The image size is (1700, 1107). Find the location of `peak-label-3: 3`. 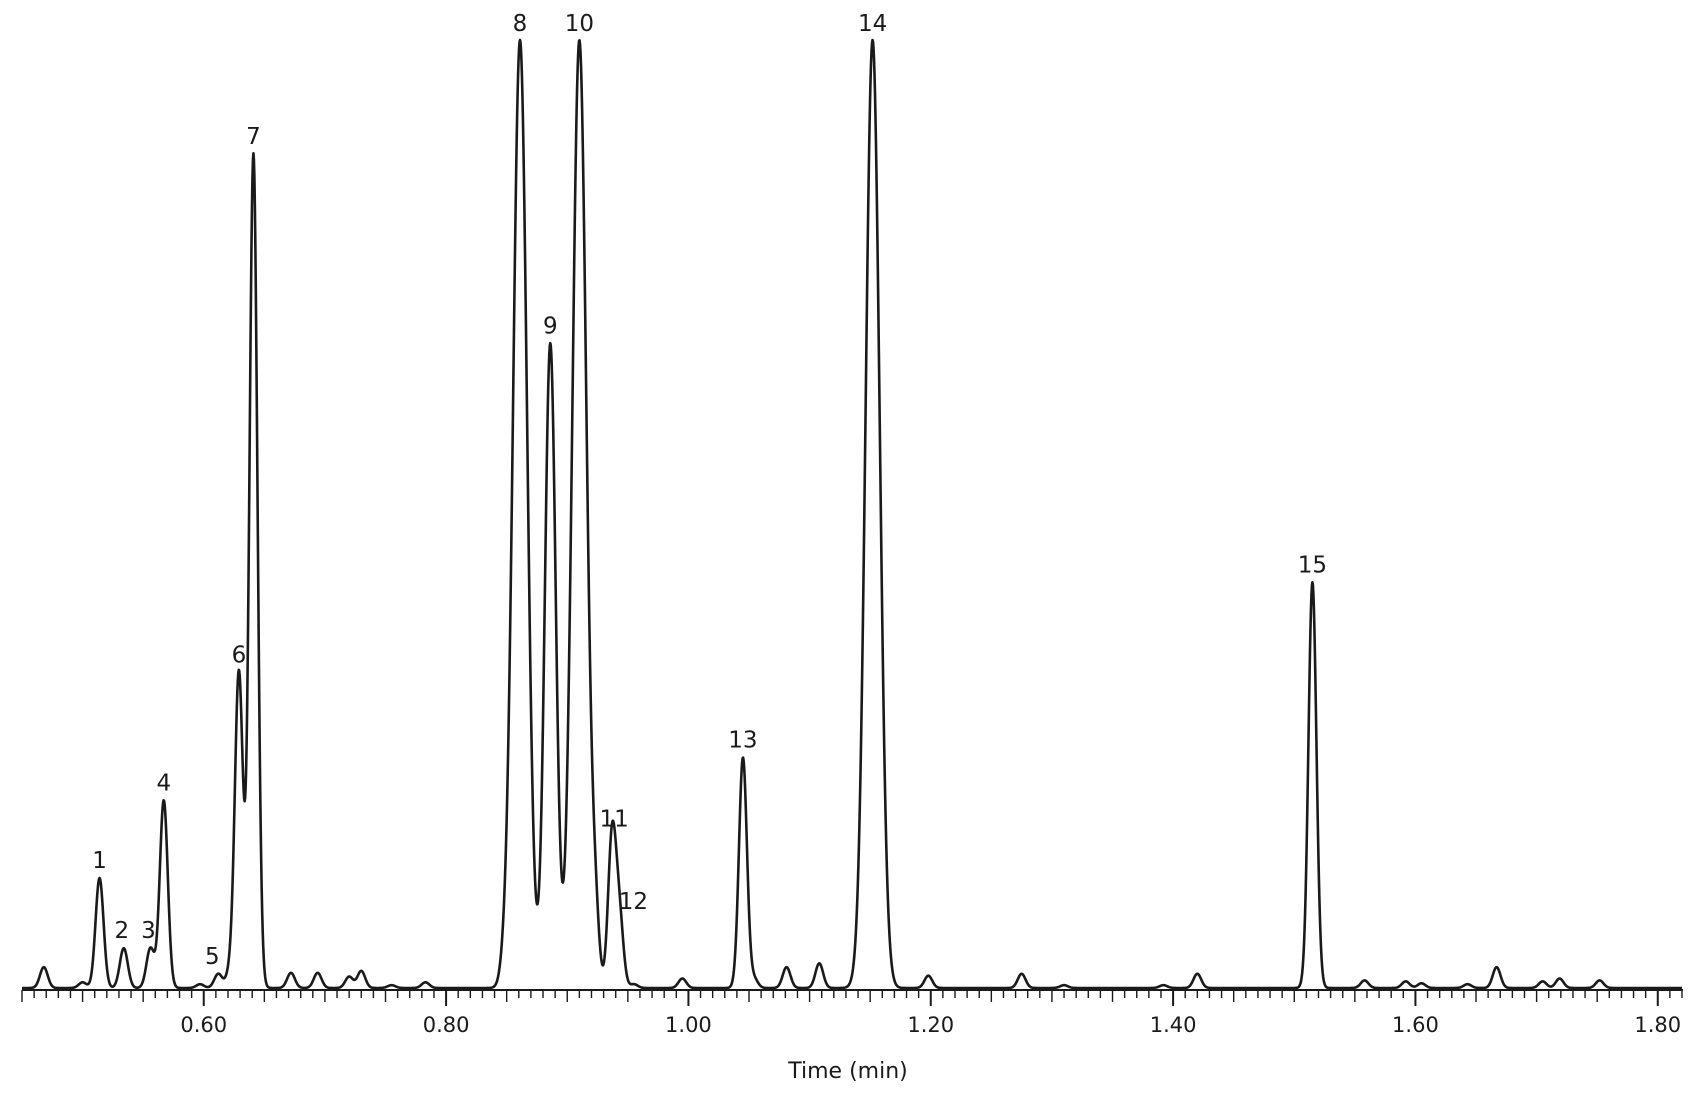

peak-label-3: 3 is located at coordinates (148, 931).